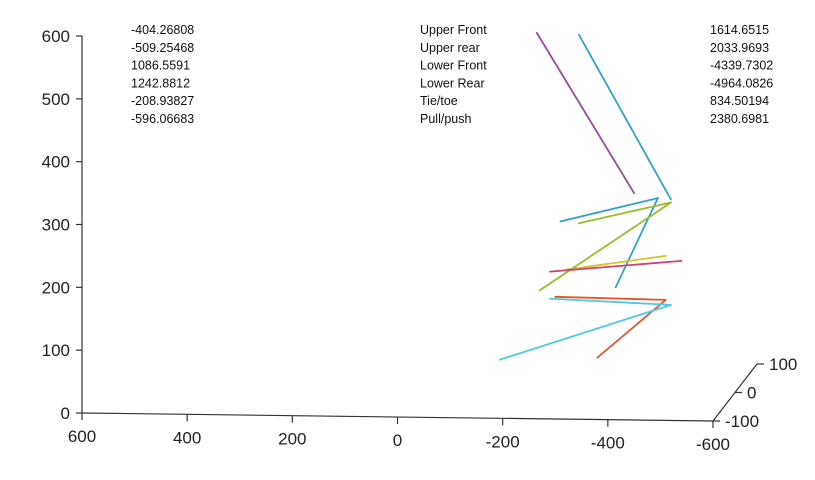 This screenshot has height=480, width=815. Describe the element at coordinates (56, 99) in the screenshot. I see `y-tick-label: 500` at that location.